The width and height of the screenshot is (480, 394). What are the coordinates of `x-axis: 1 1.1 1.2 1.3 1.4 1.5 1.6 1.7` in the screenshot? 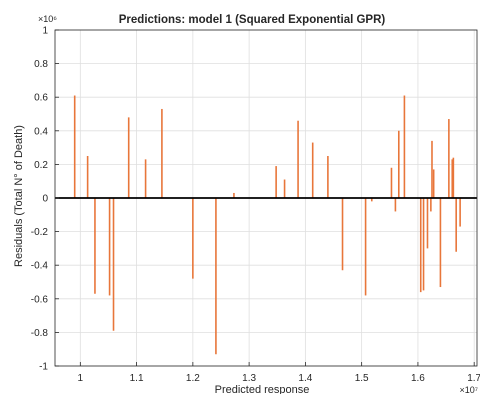 It's located at (279, 373).